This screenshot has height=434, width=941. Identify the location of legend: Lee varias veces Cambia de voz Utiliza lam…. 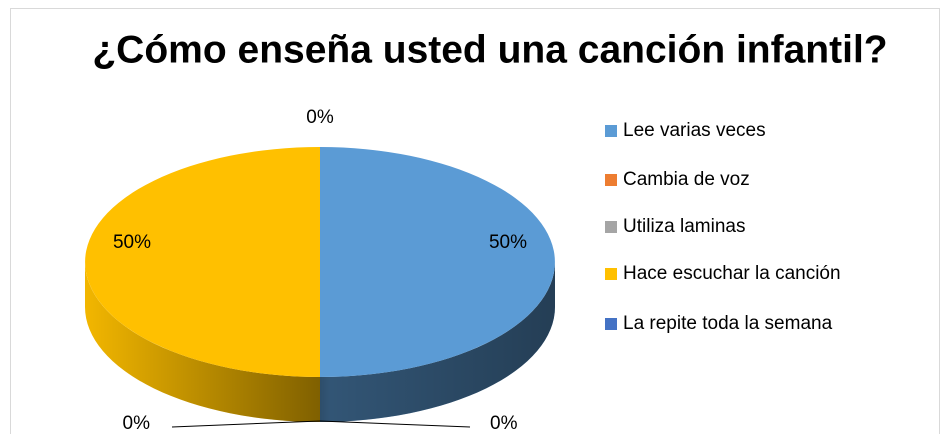
(723, 227).